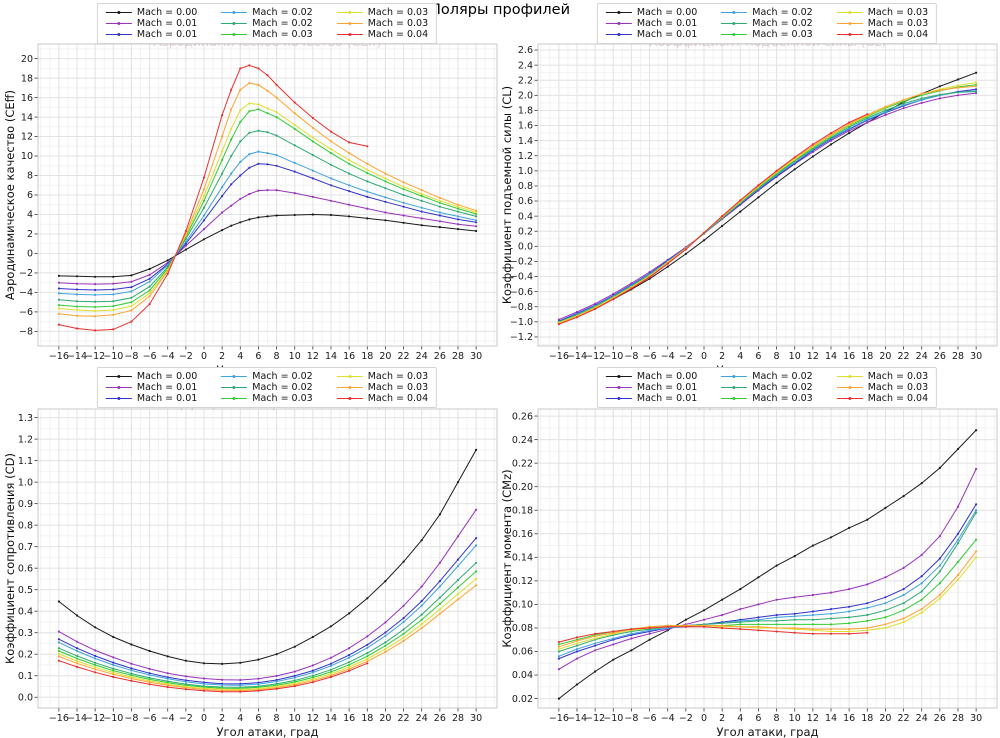 Image resolution: width=1000 pixels, height=738 pixels. Describe the element at coordinates (525, 80) in the screenshot. I see `y-tick-label: 2.2` at that location.